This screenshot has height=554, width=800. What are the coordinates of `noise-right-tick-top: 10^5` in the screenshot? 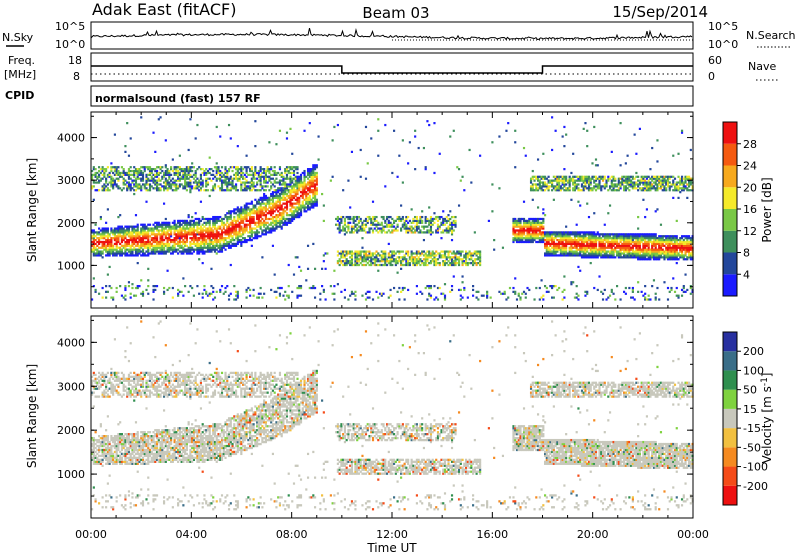 It's located at (723, 26).